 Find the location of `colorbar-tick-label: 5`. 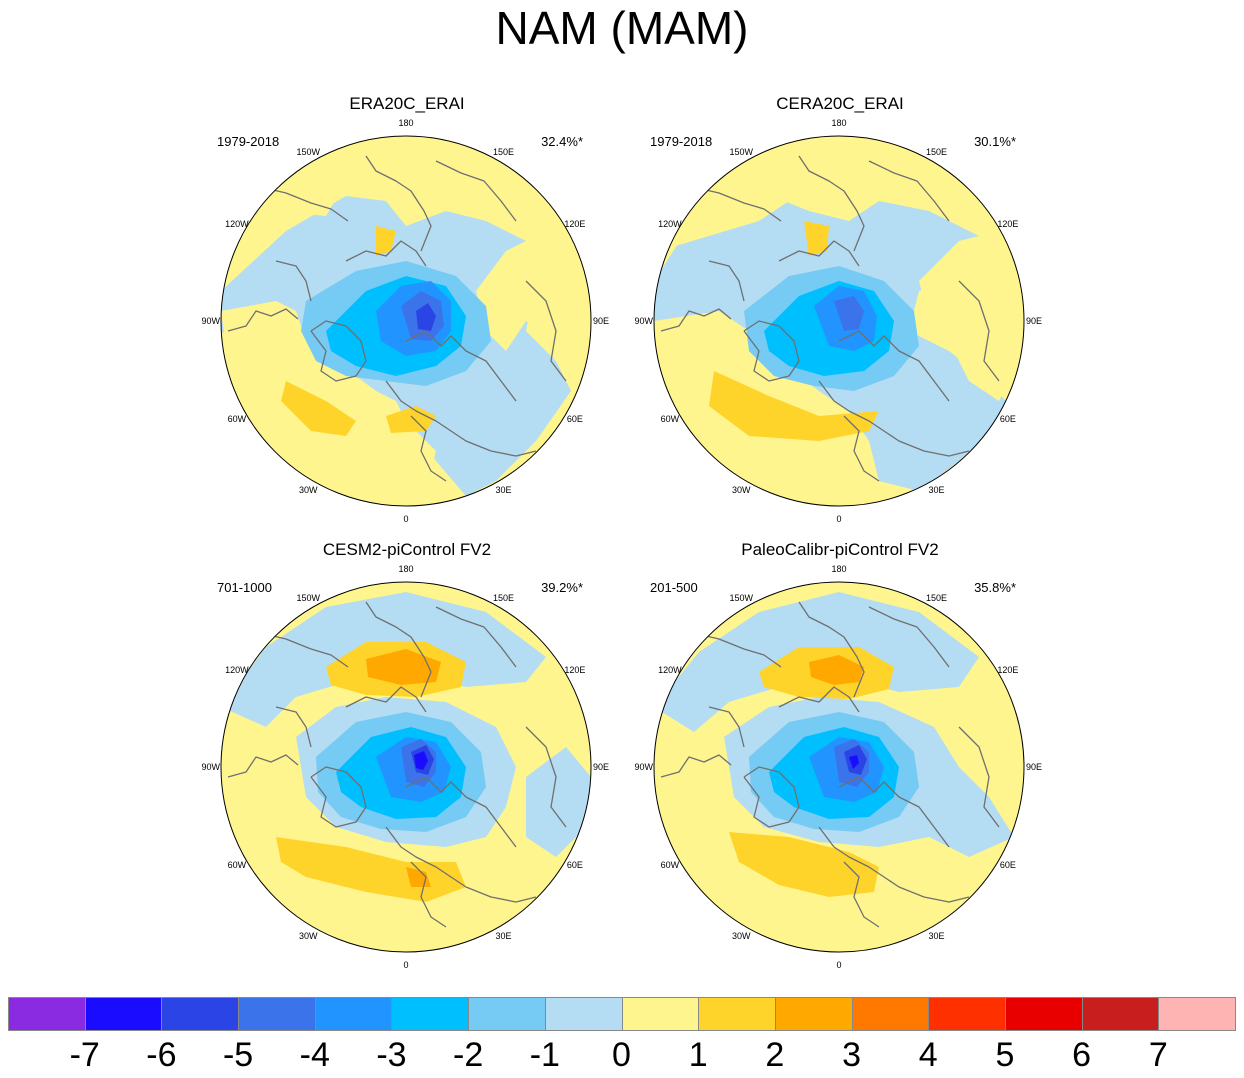

colorbar-tick-label: 5 is located at coordinates (1005, 1055).